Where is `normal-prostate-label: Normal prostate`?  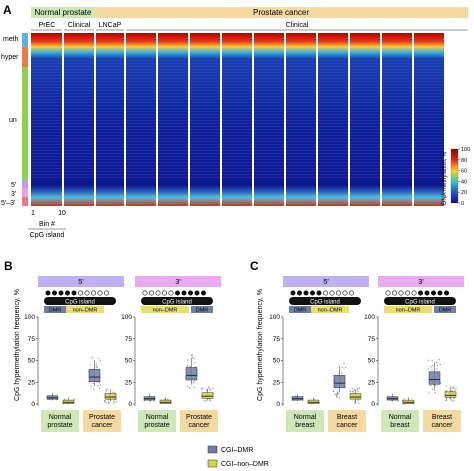 normal-prostate-label: Normal prostate is located at coordinates (63, 12).